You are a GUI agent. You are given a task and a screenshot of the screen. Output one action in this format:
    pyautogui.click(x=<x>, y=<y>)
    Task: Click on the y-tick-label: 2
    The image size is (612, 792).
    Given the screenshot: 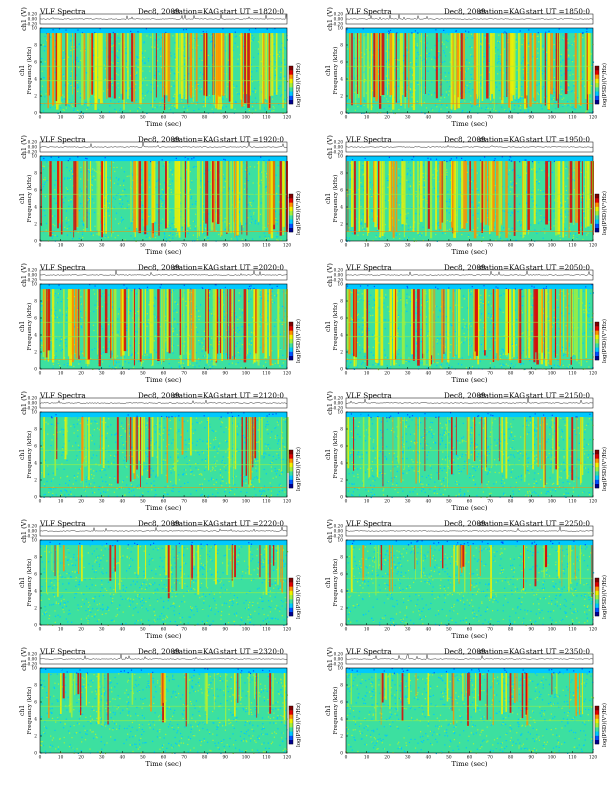 What is the action you would take?
    pyautogui.click(x=35, y=225)
    